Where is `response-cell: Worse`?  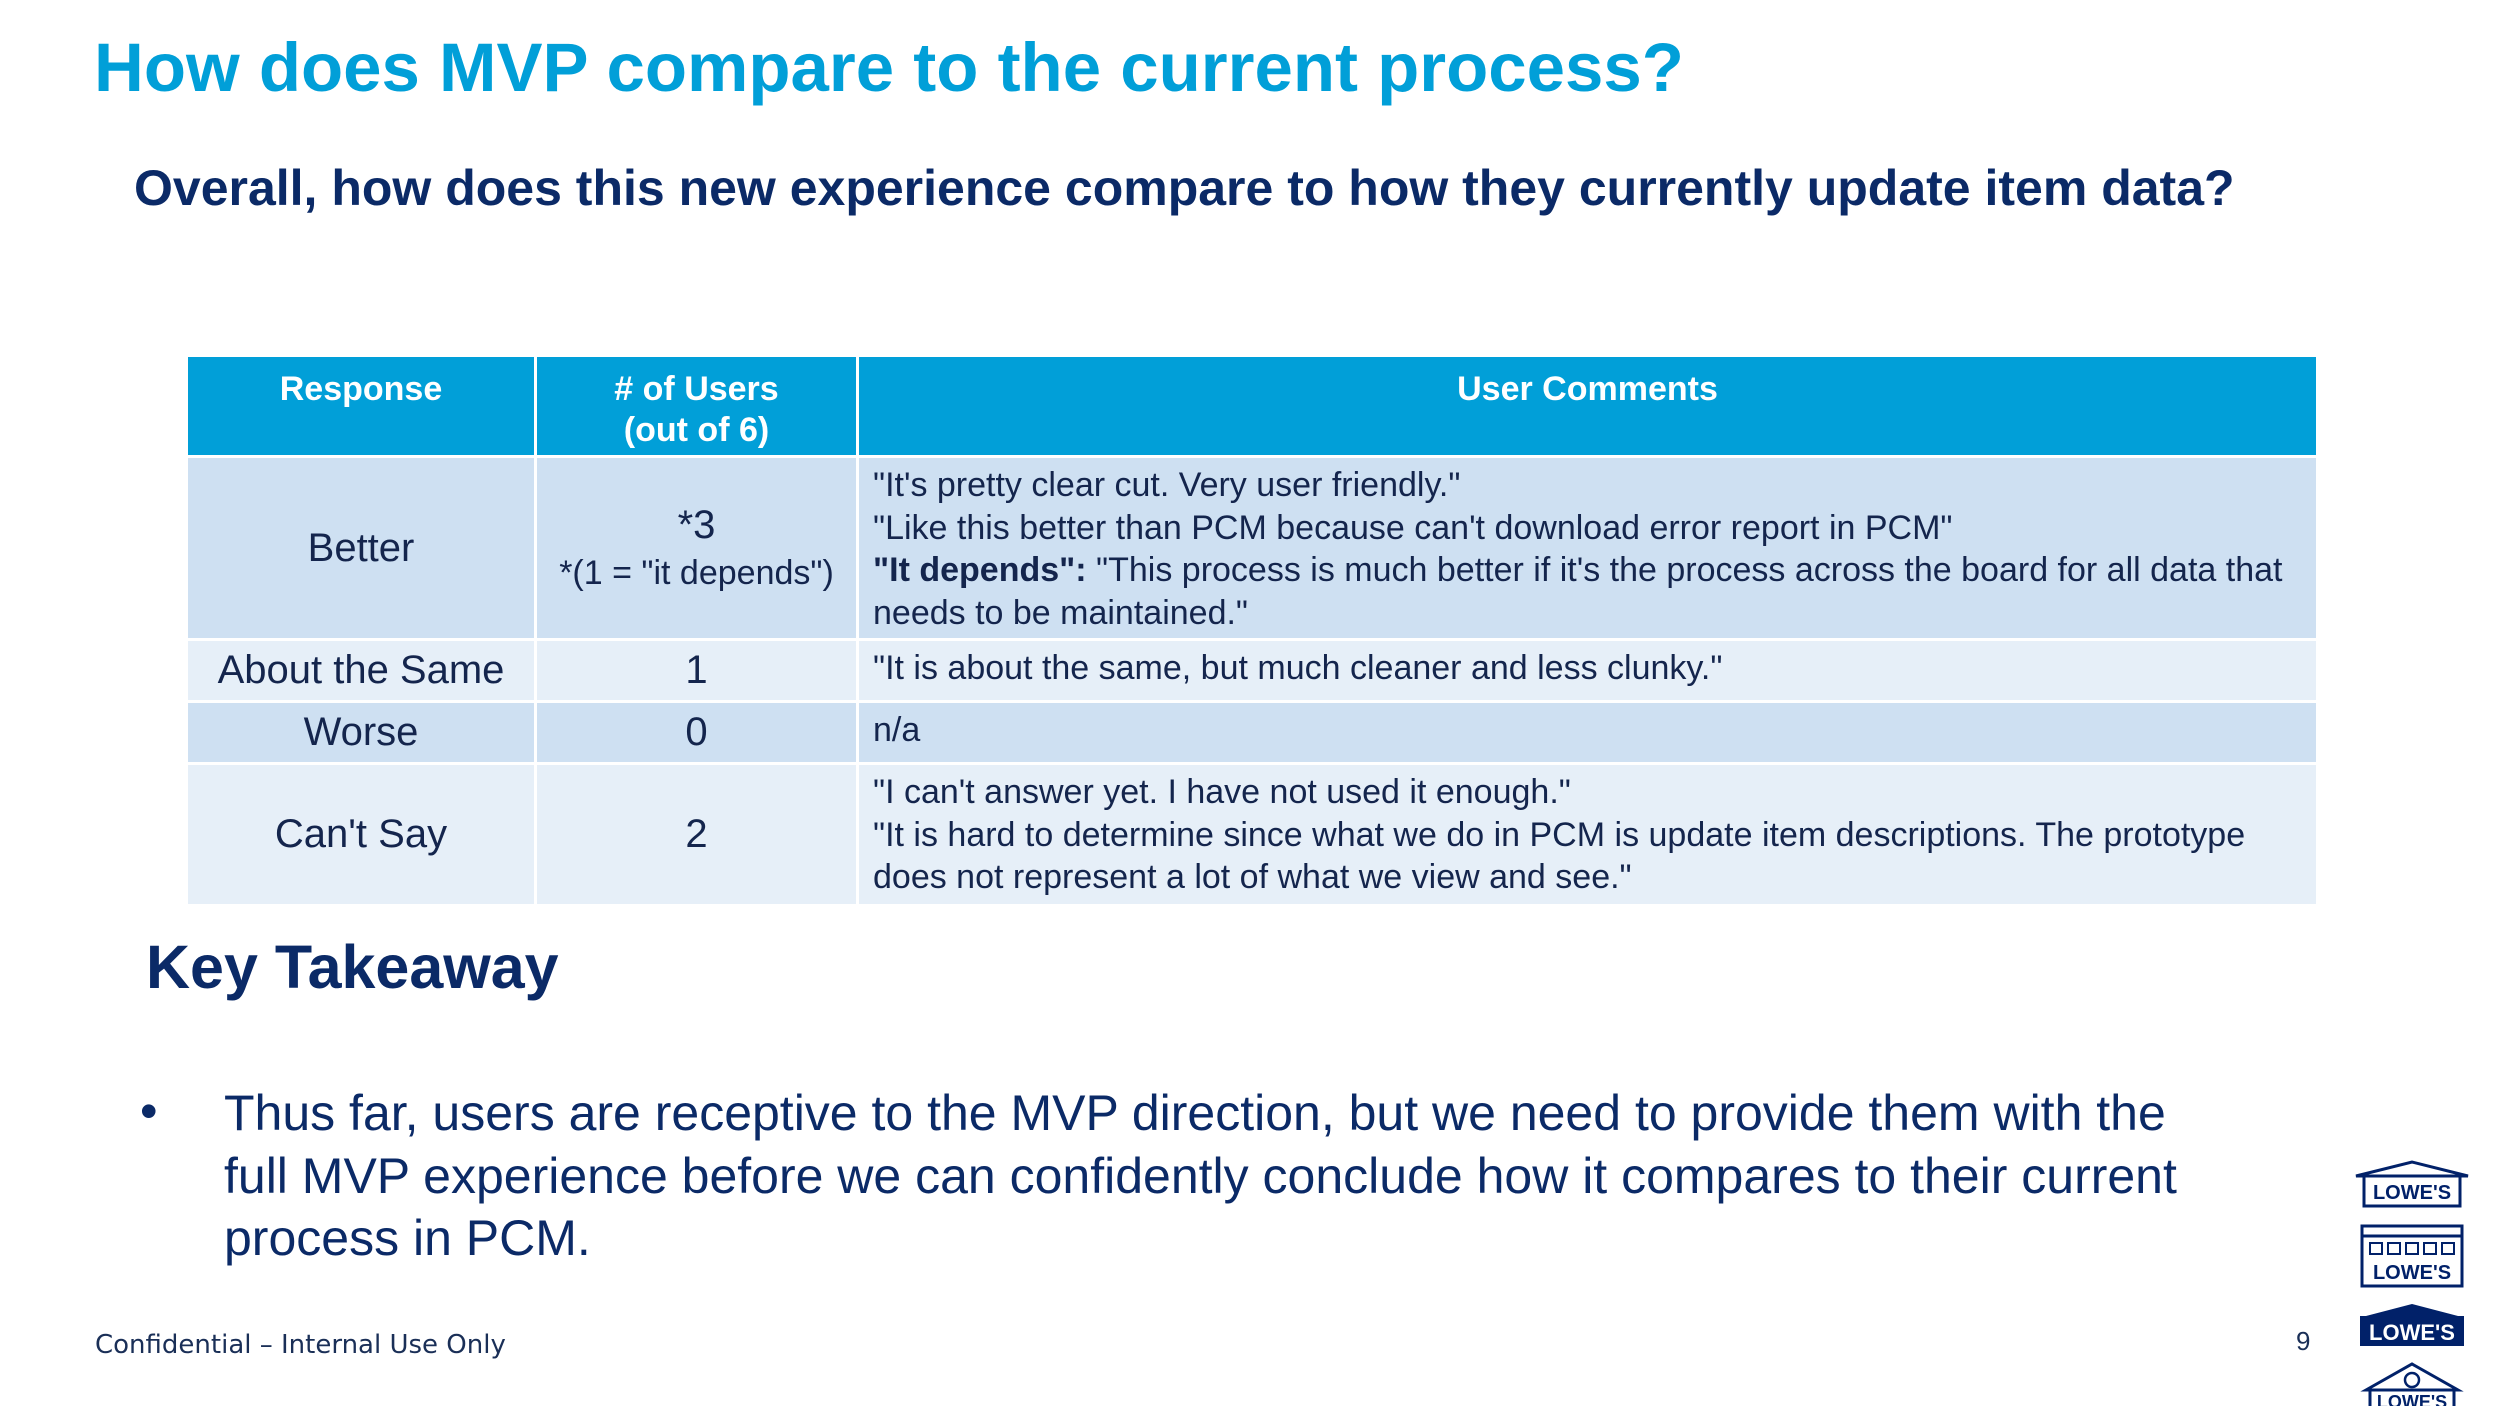
response-cell: Worse is located at coordinates (361, 732).